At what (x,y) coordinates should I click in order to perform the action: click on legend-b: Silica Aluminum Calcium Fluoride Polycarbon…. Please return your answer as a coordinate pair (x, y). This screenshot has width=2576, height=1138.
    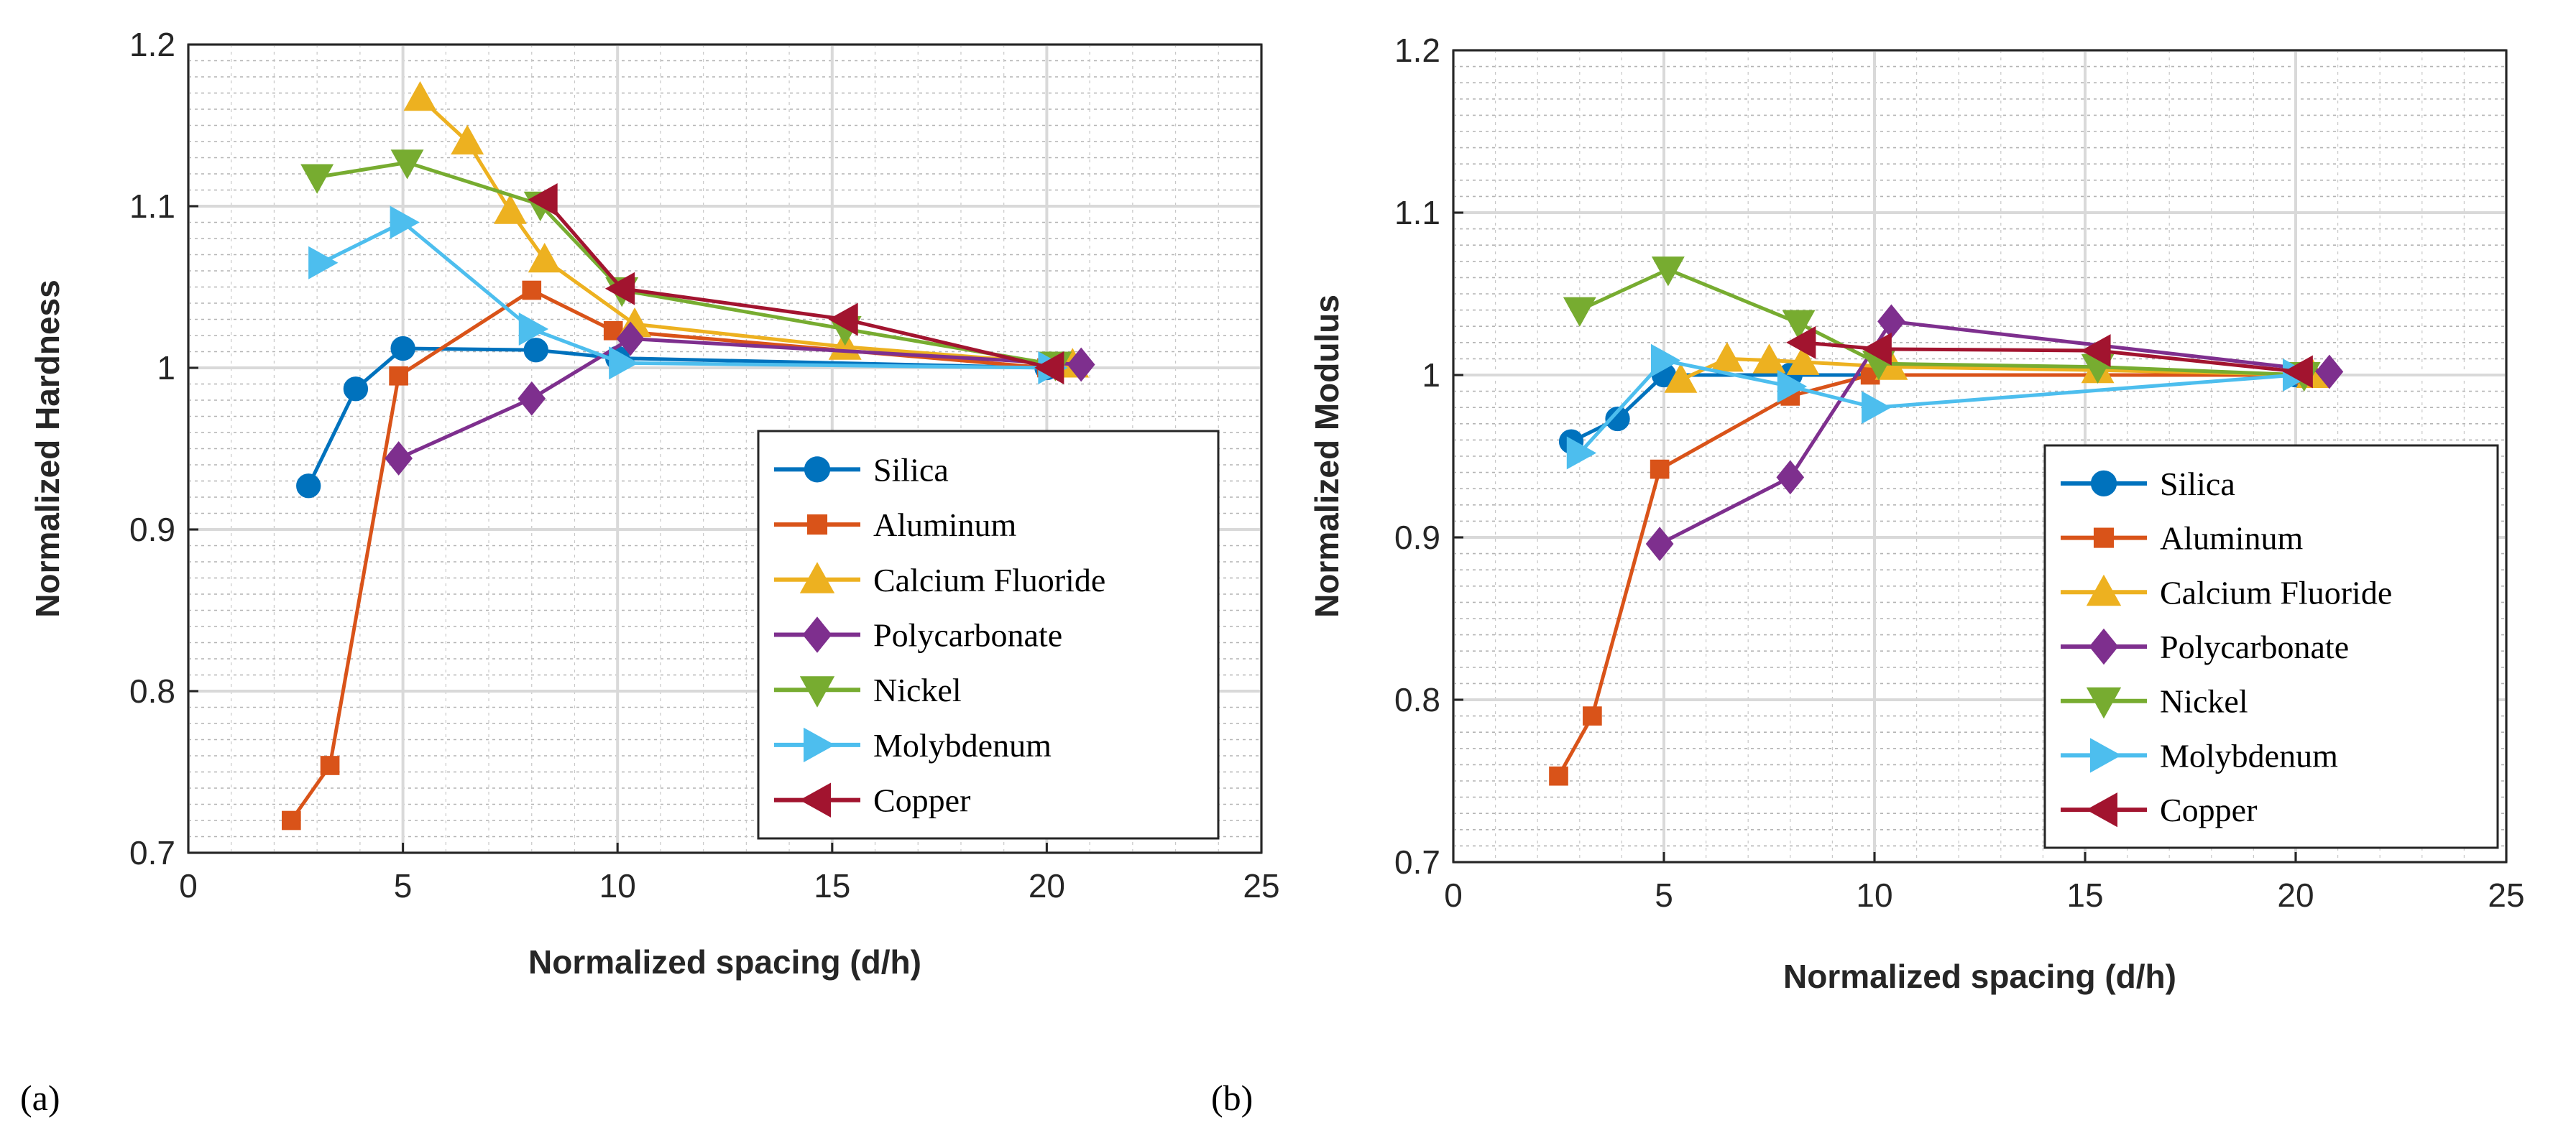
    Looking at the image, I should click on (2271, 646).